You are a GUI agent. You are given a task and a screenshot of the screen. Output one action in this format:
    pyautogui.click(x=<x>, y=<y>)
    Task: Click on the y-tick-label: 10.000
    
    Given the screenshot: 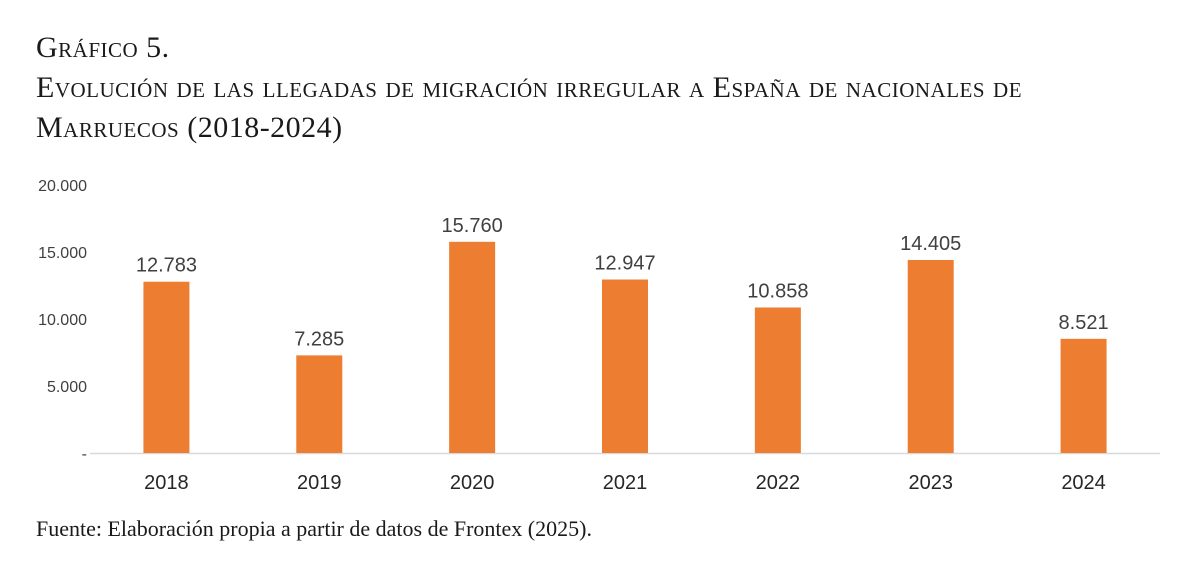 What is the action you would take?
    pyautogui.click(x=62, y=320)
    